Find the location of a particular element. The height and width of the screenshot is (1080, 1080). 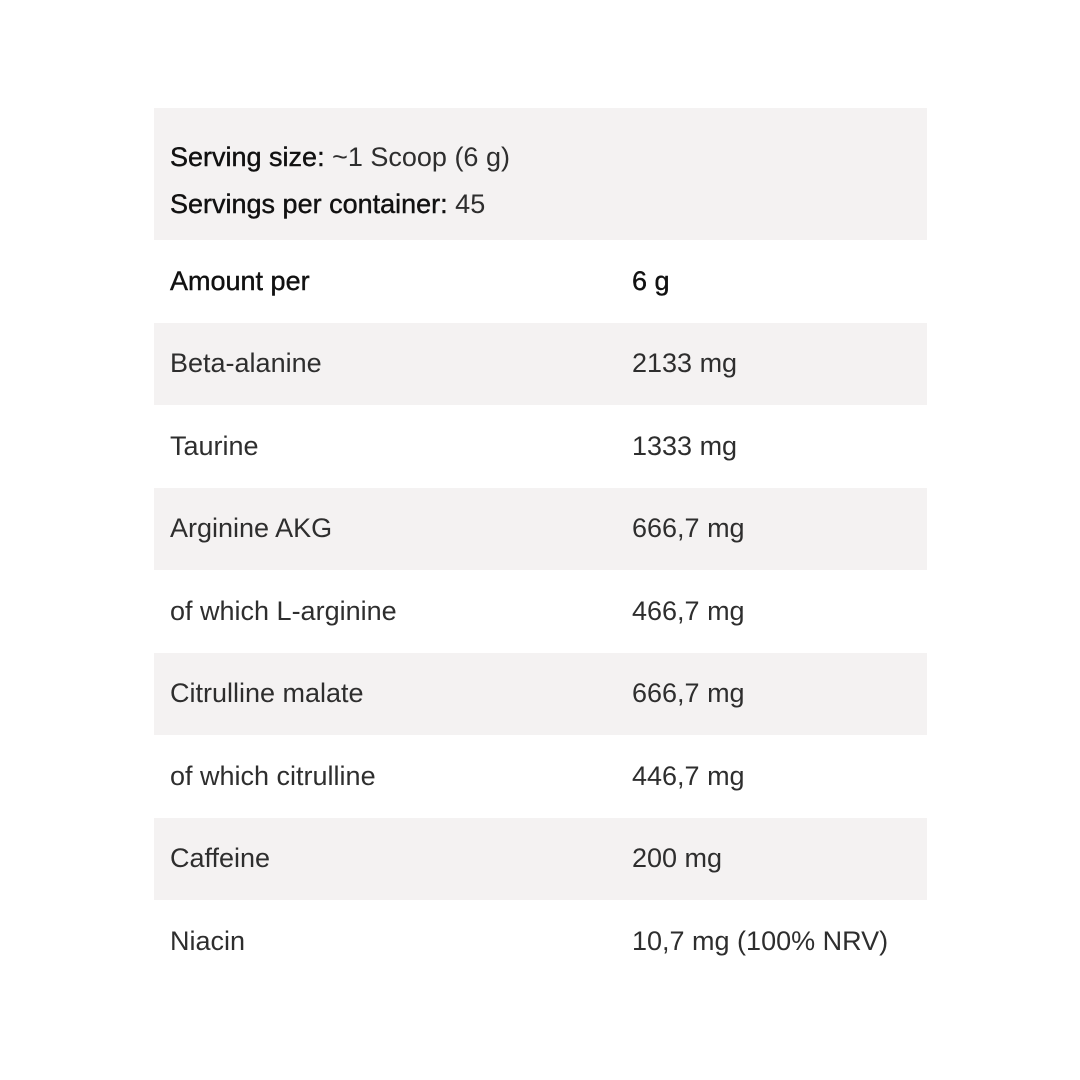

ingredient-amount: 200 mg is located at coordinates (677, 858).